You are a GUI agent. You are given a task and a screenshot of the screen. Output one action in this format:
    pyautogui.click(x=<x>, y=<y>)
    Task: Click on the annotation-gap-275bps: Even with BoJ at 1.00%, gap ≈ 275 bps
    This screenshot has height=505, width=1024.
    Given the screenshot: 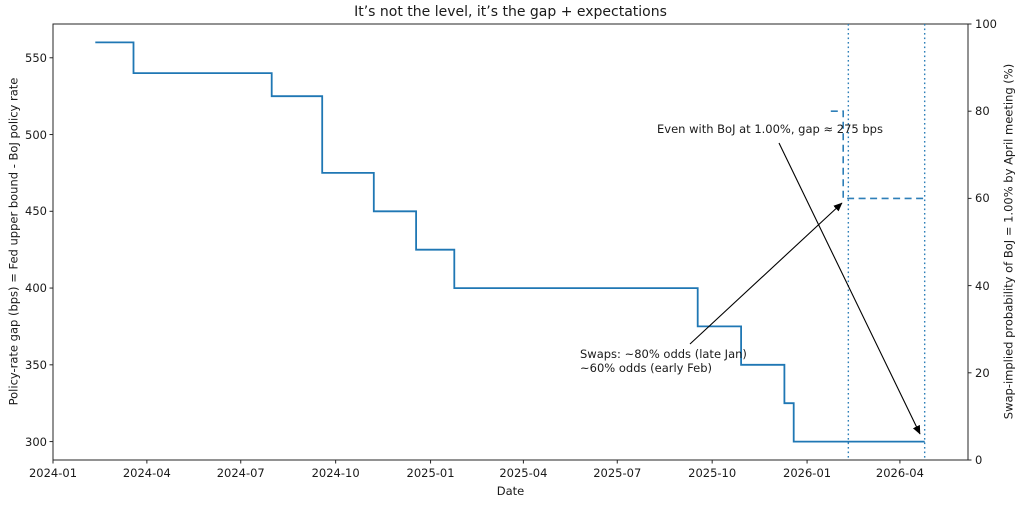 What is the action you would take?
    pyautogui.click(x=770, y=129)
    